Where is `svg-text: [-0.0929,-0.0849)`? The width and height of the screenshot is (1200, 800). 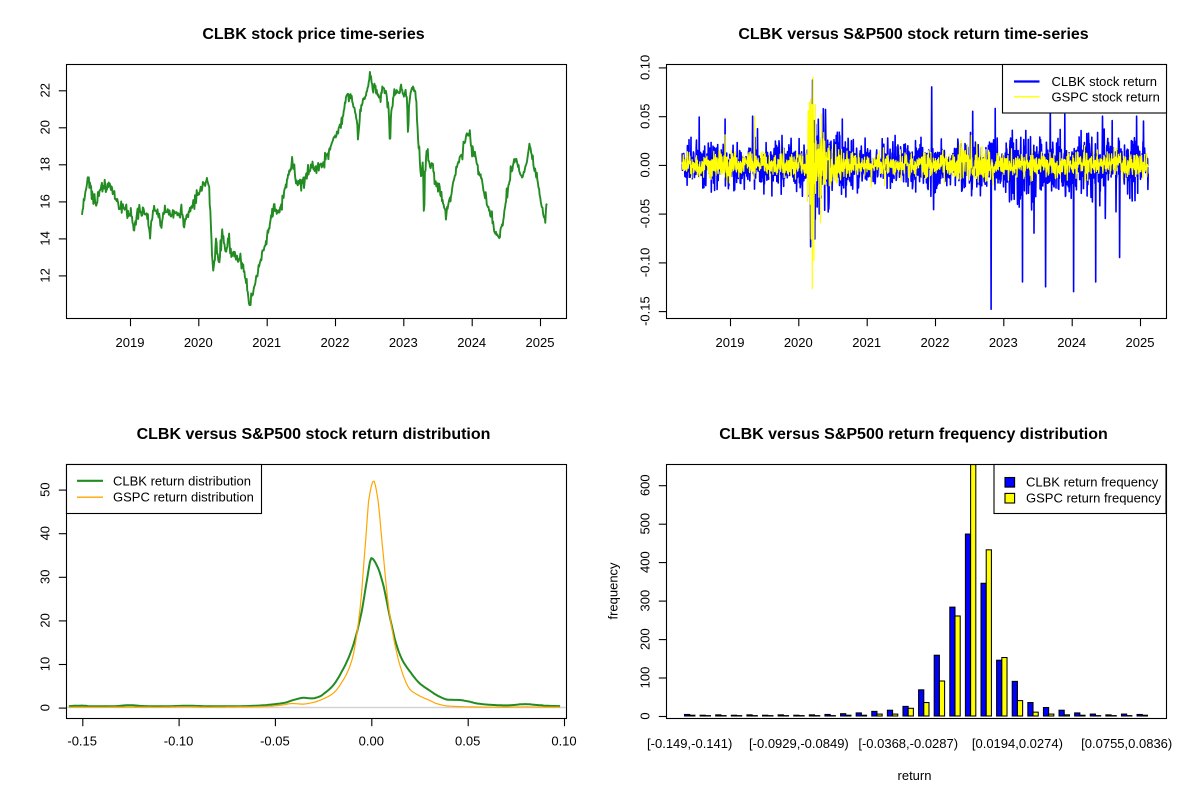
svg-text: [-0.0929,-0.0849) is located at coordinates (799, 743).